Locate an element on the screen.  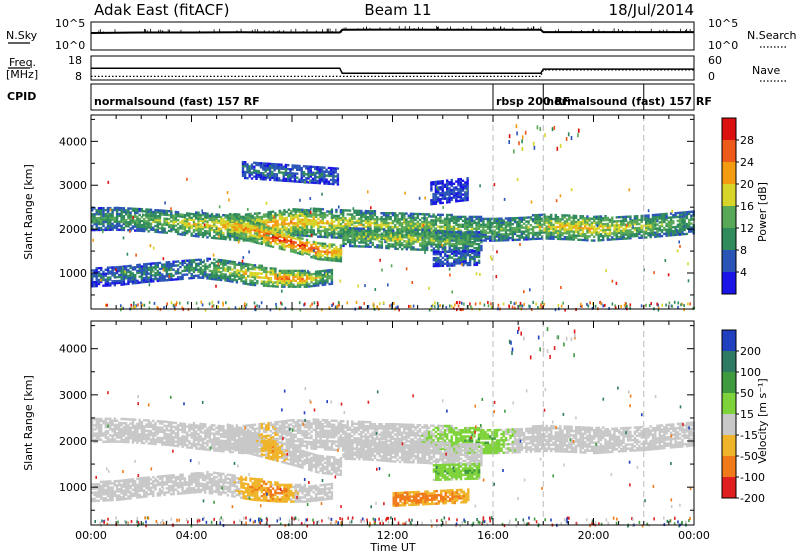
freq-trace is located at coordinates (392, 72).